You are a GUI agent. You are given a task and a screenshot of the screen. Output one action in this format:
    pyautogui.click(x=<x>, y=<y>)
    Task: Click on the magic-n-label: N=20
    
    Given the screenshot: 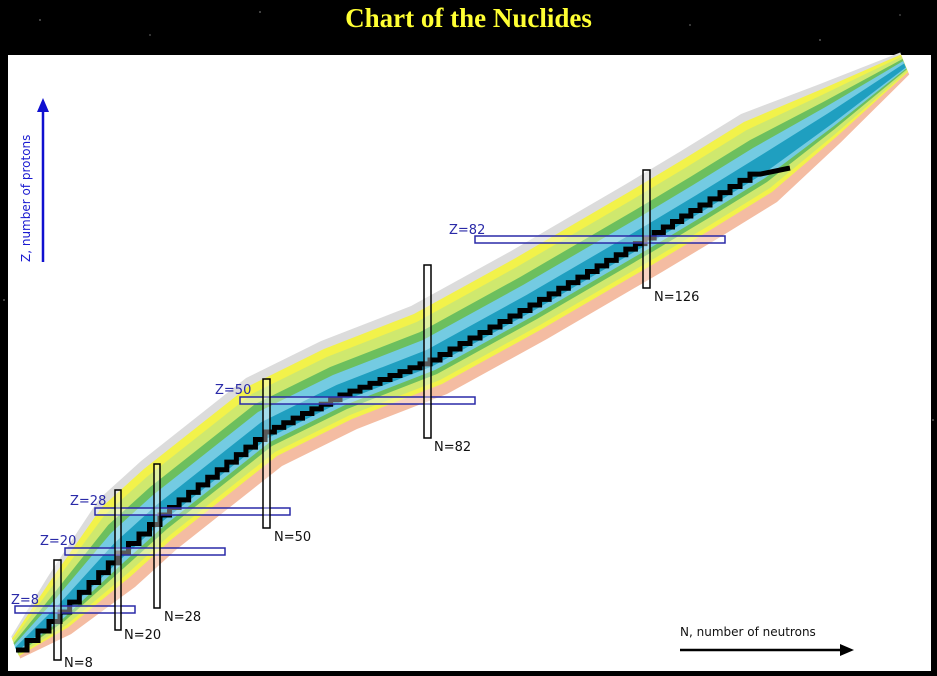 What is the action you would take?
    pyautogui.click(x=142, y=635)
    